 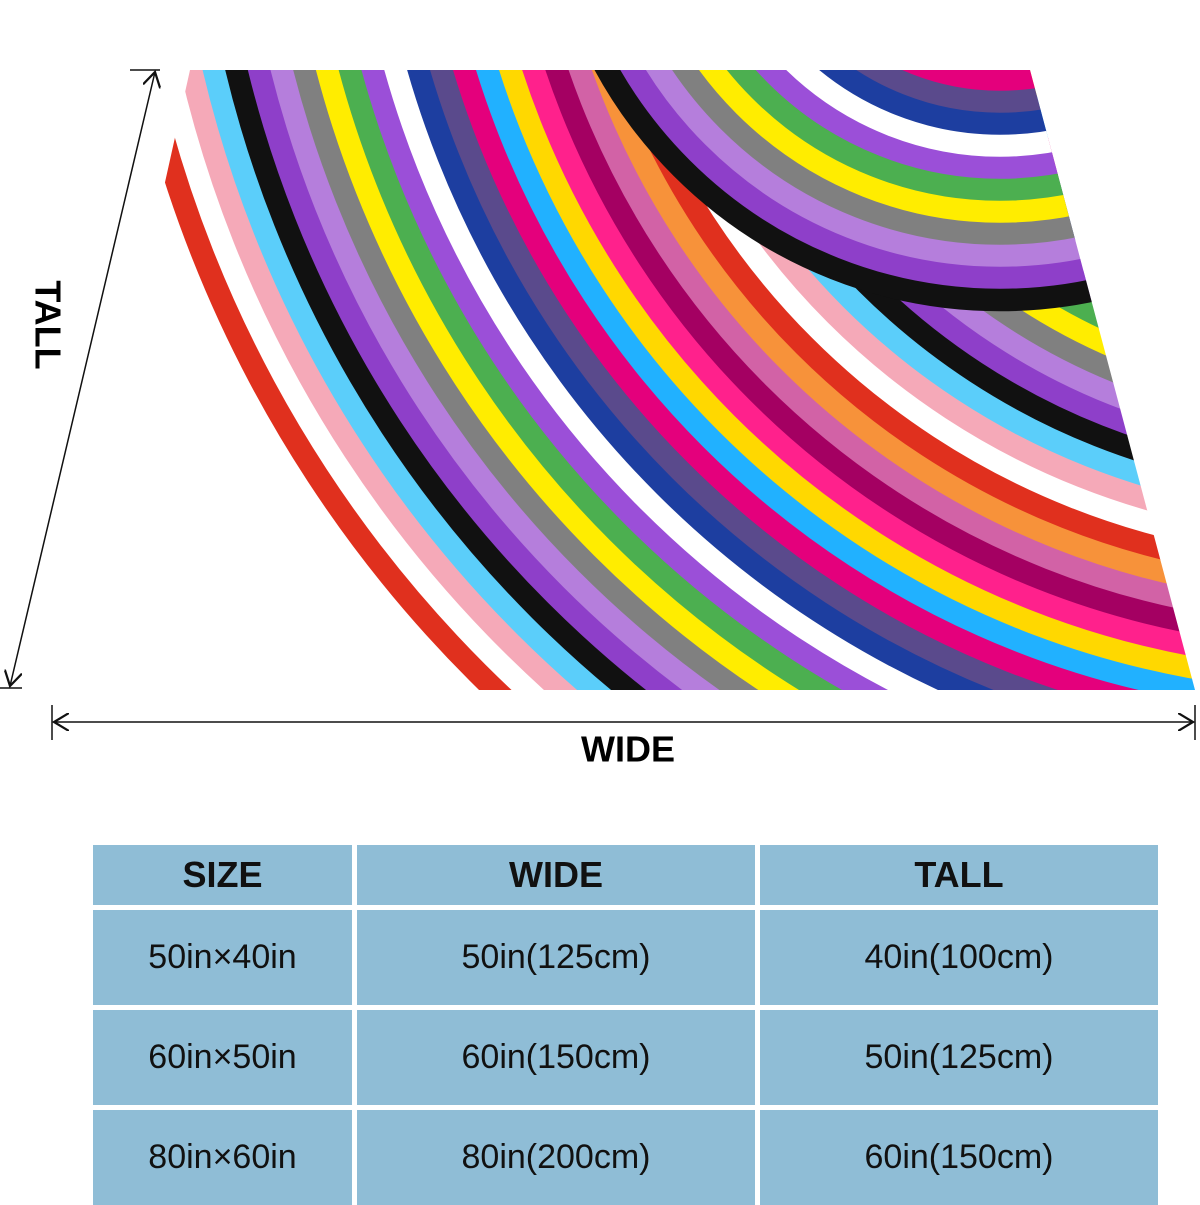 What do you see at coordinates (556, 875) in the screenshot?
I see `header-cell: WIDE` at bounding box center [556, 875].